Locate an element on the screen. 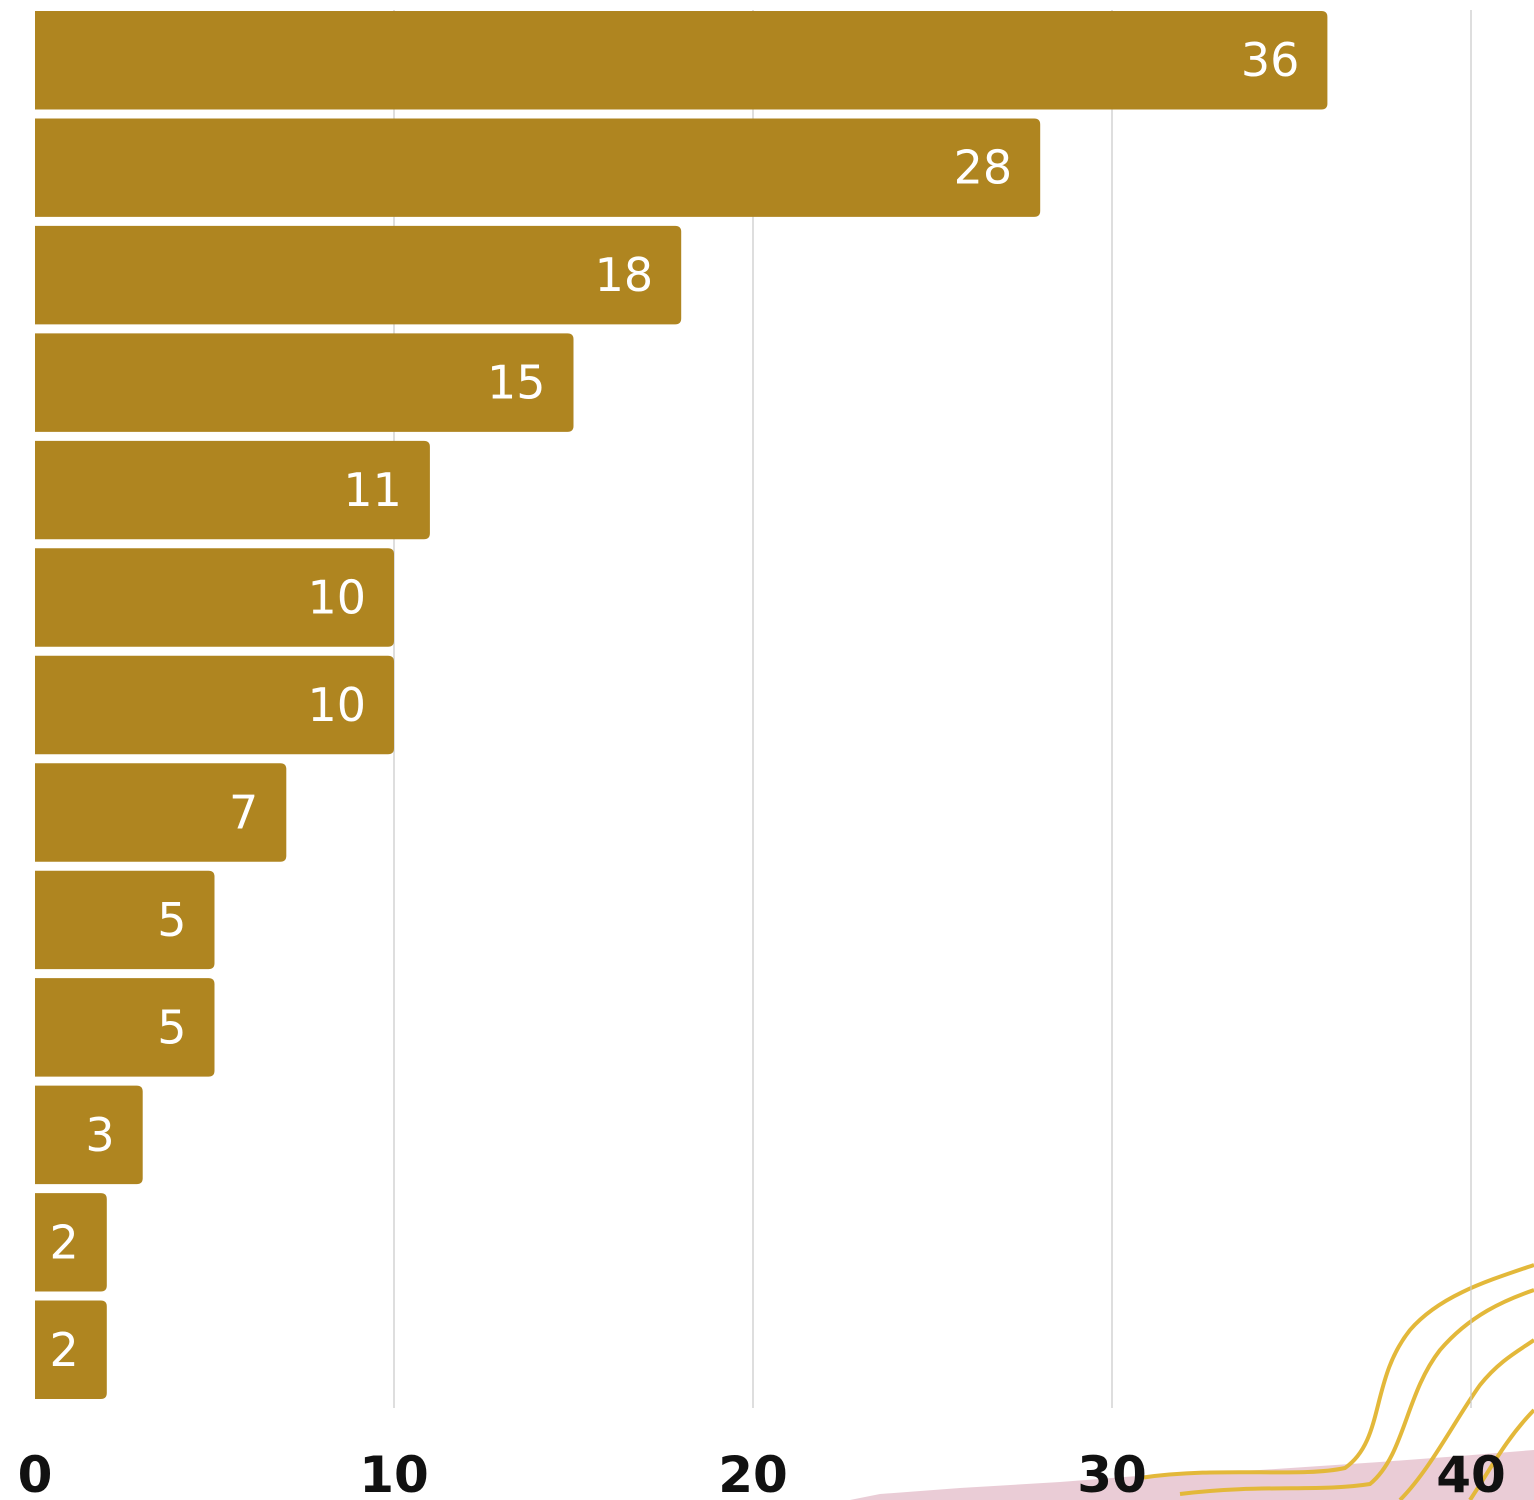  bar-label-10: 3 is located at coordinates (99, 1135).